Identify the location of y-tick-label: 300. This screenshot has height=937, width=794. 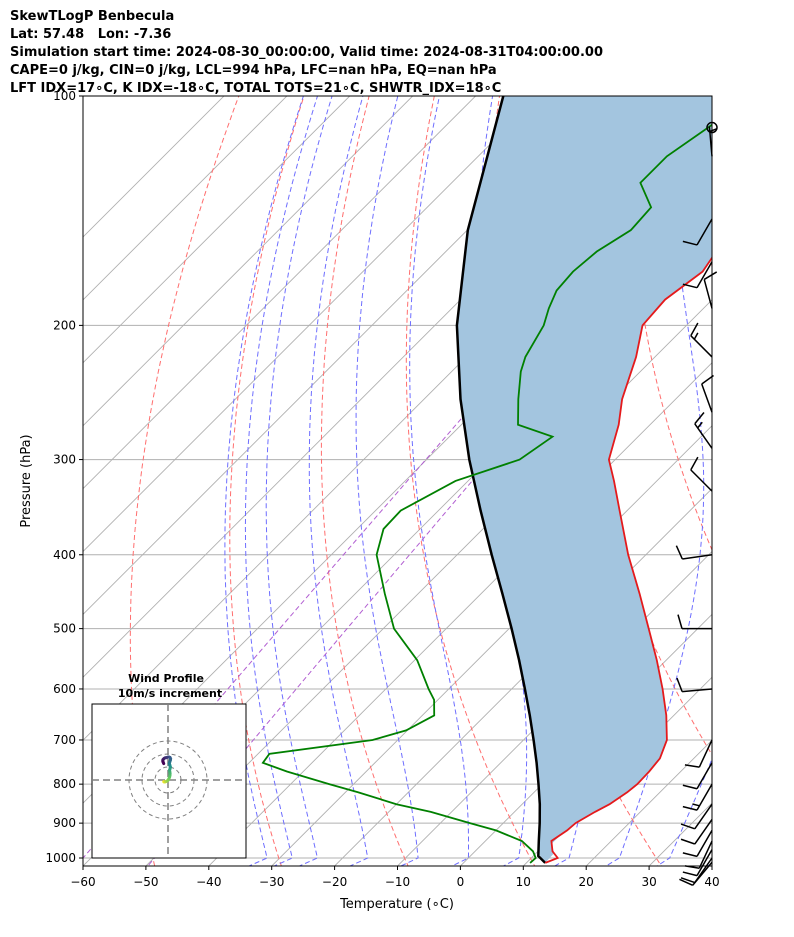
(64, 460).